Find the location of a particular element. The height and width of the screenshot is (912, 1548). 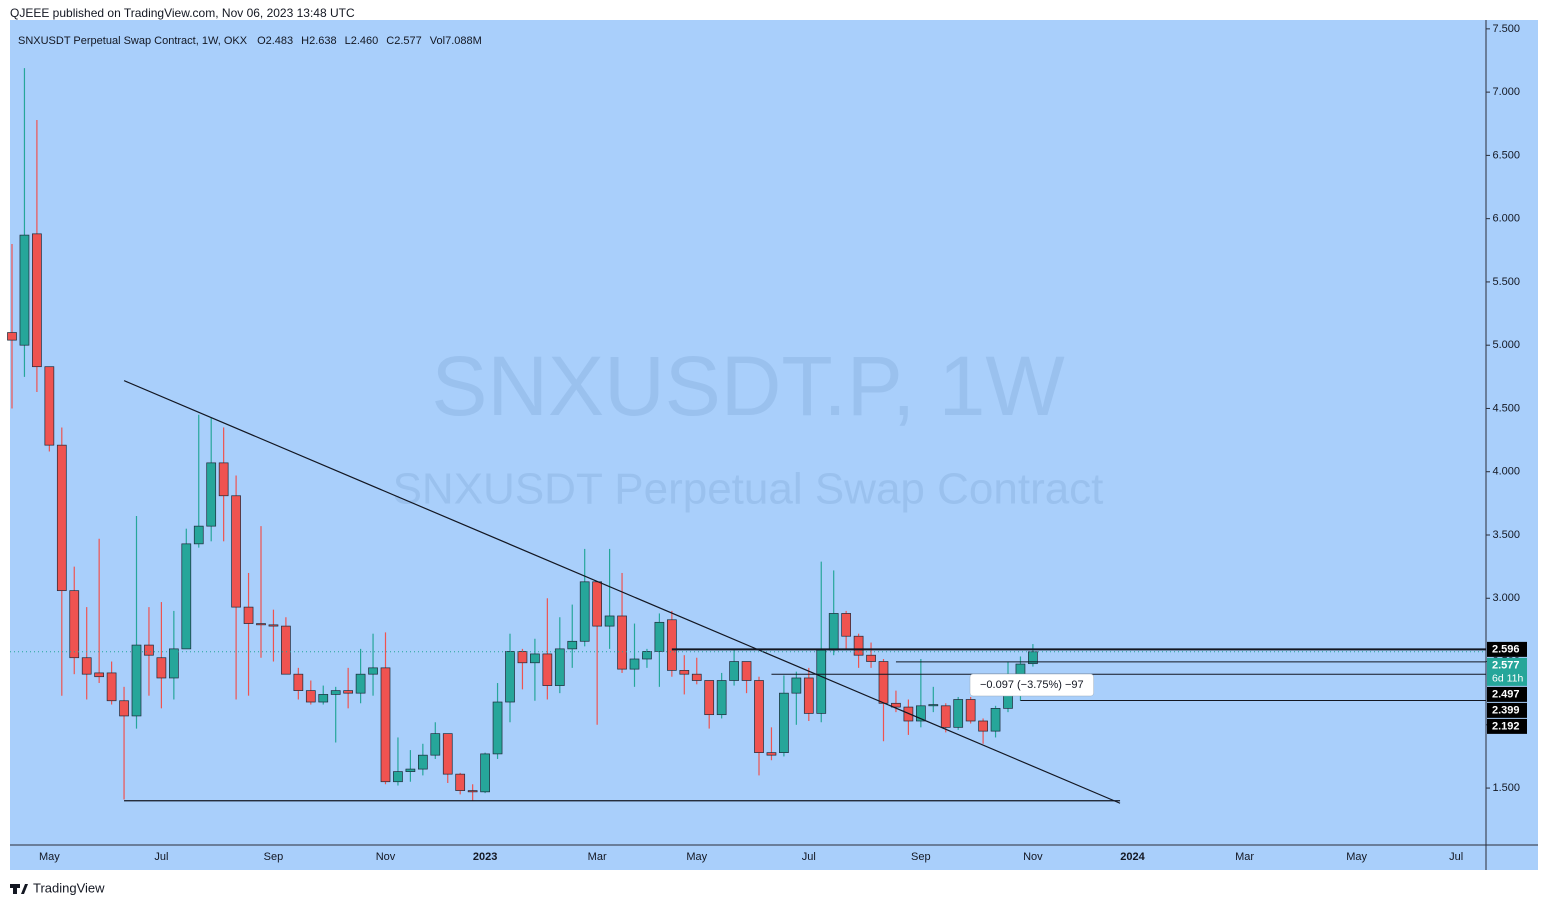

y-tick-label: 7.000 is located at coordinates (1506, 92).